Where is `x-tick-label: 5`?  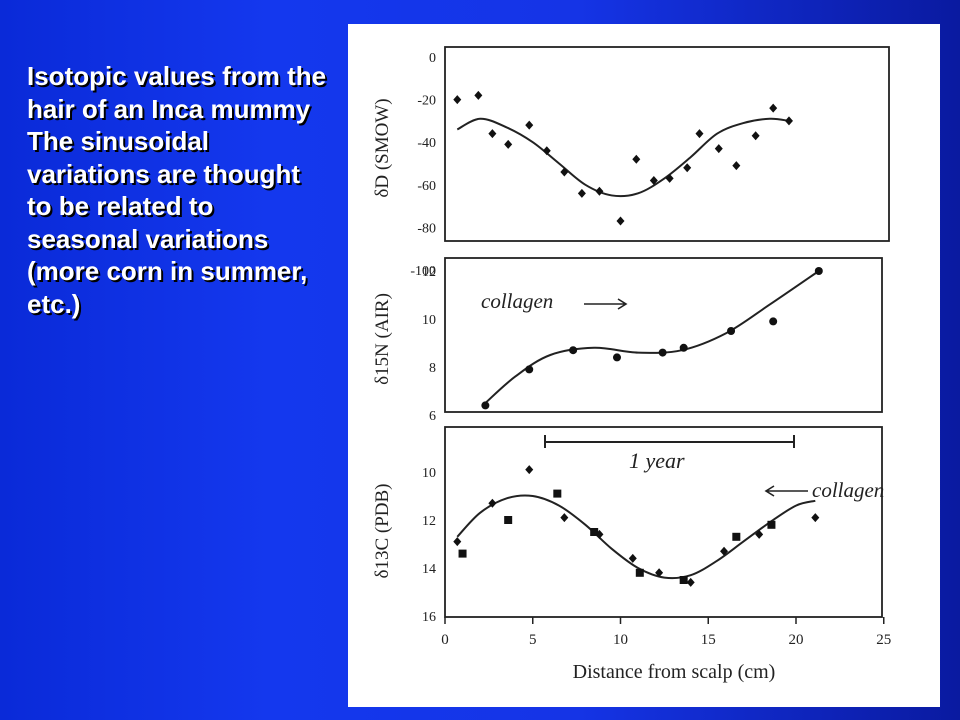
x-tick-label: 5 is located at coordinates (533, 640).